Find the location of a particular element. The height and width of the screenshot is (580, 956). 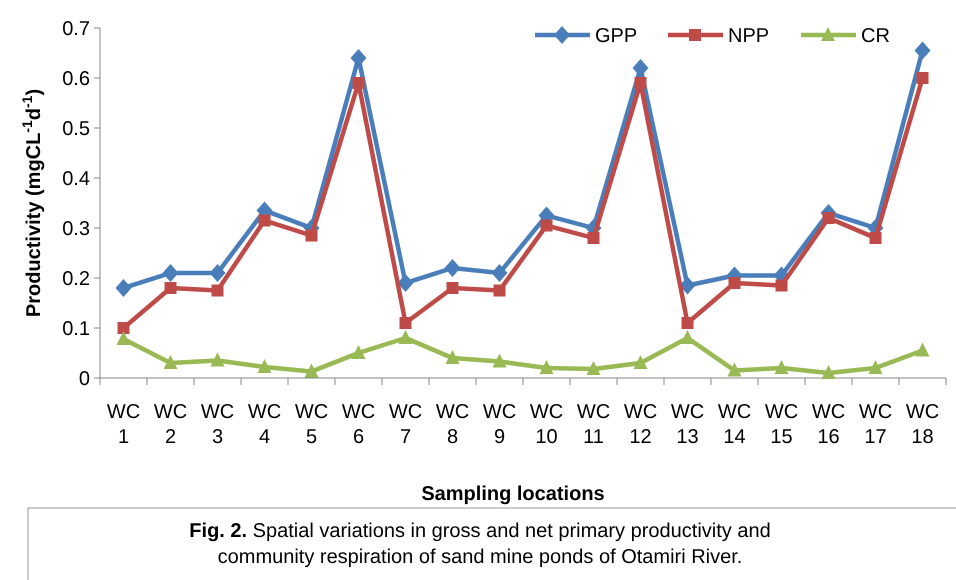

y-tick-label: 0.5 is located at coordinates (76, 129).